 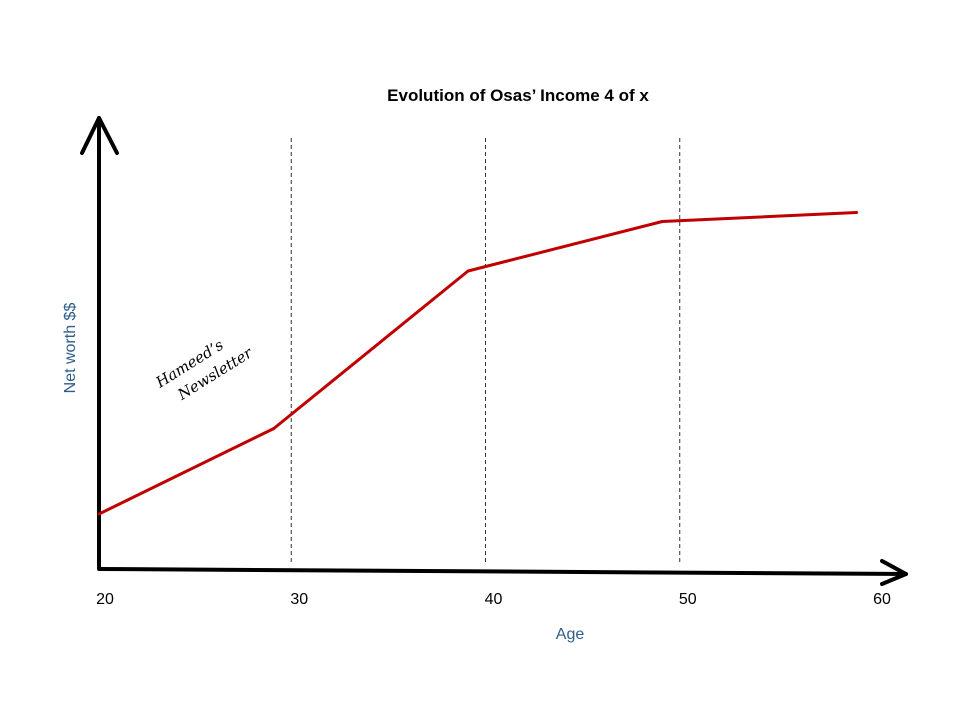 I want to click on newsletter-watermark: Hameed’s Newsletter, so click(x=204, y=370).